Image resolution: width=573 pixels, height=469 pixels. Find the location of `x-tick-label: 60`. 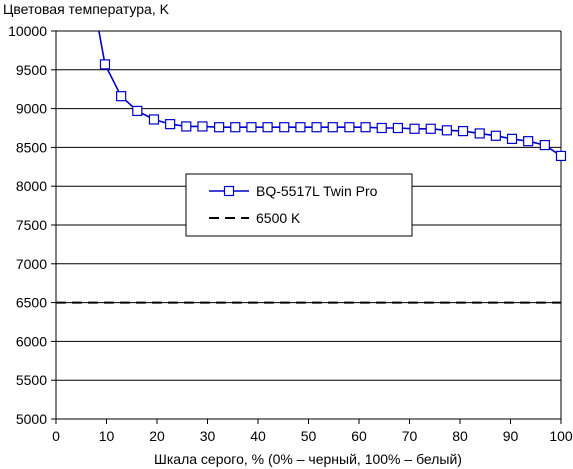

x-tick-label: 60 is located at coordinates (359, 436).